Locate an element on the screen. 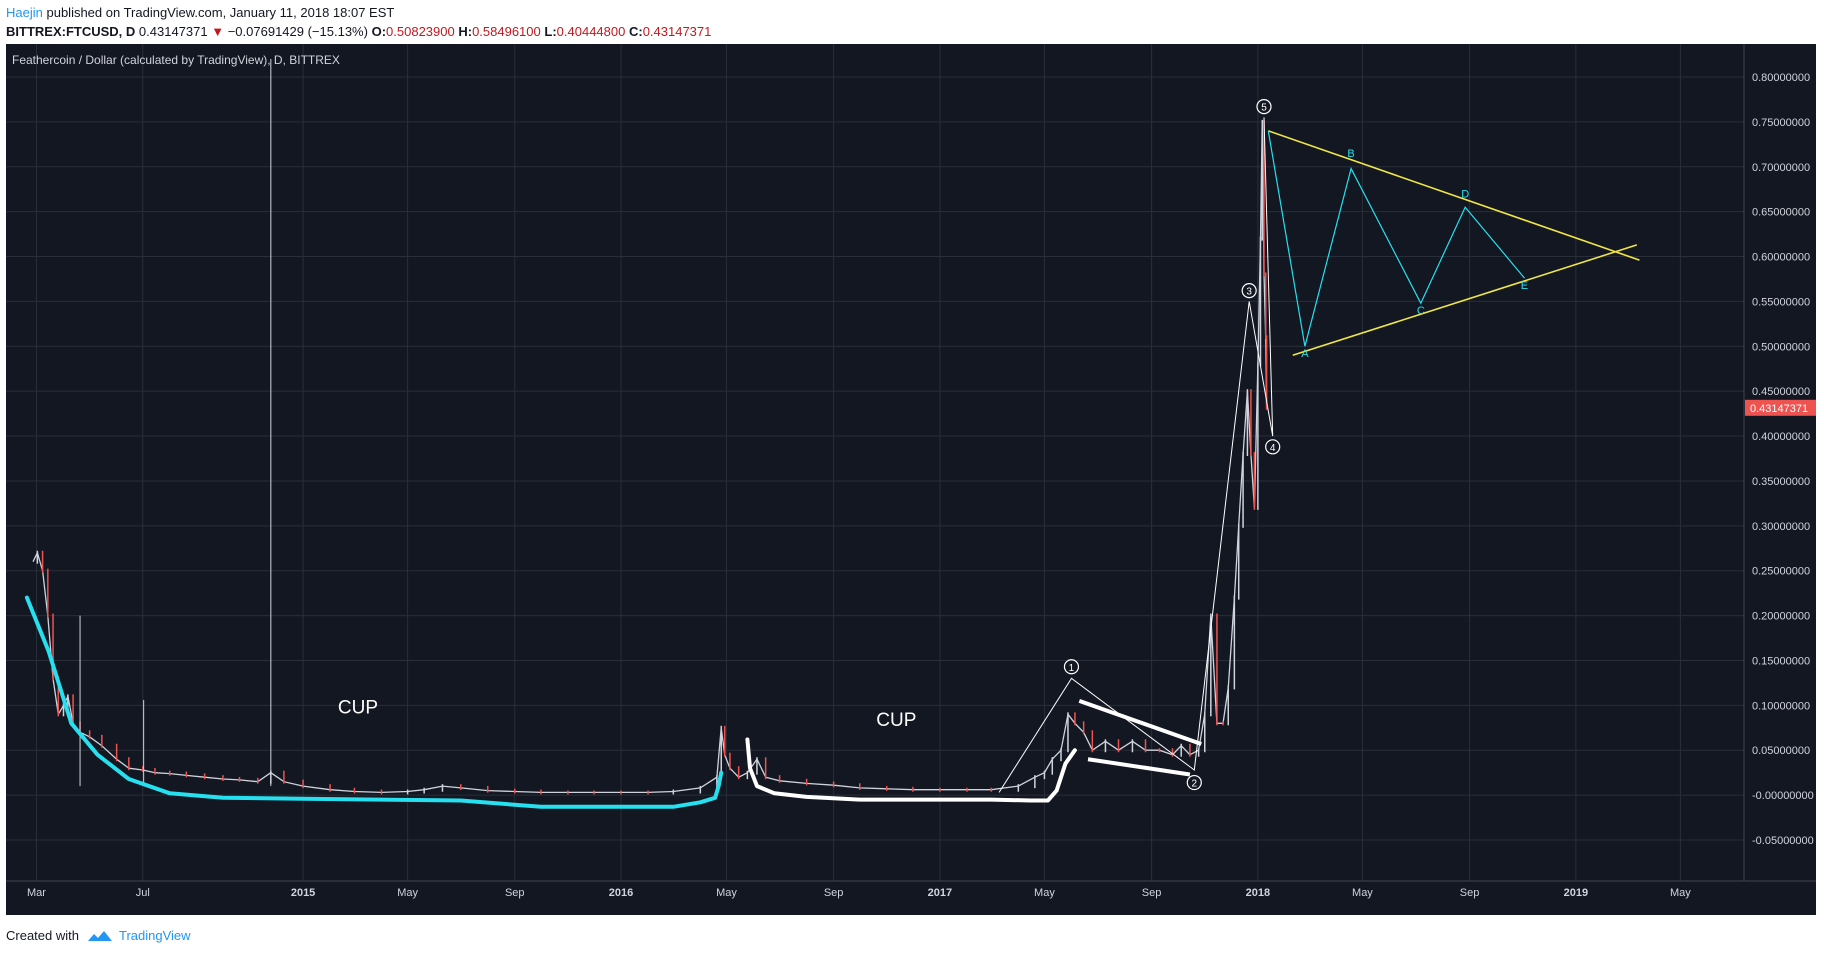 Image resolution: width=1824 pixels, height=955 pixels. high-label: H: is located at coordinates (465, 31).